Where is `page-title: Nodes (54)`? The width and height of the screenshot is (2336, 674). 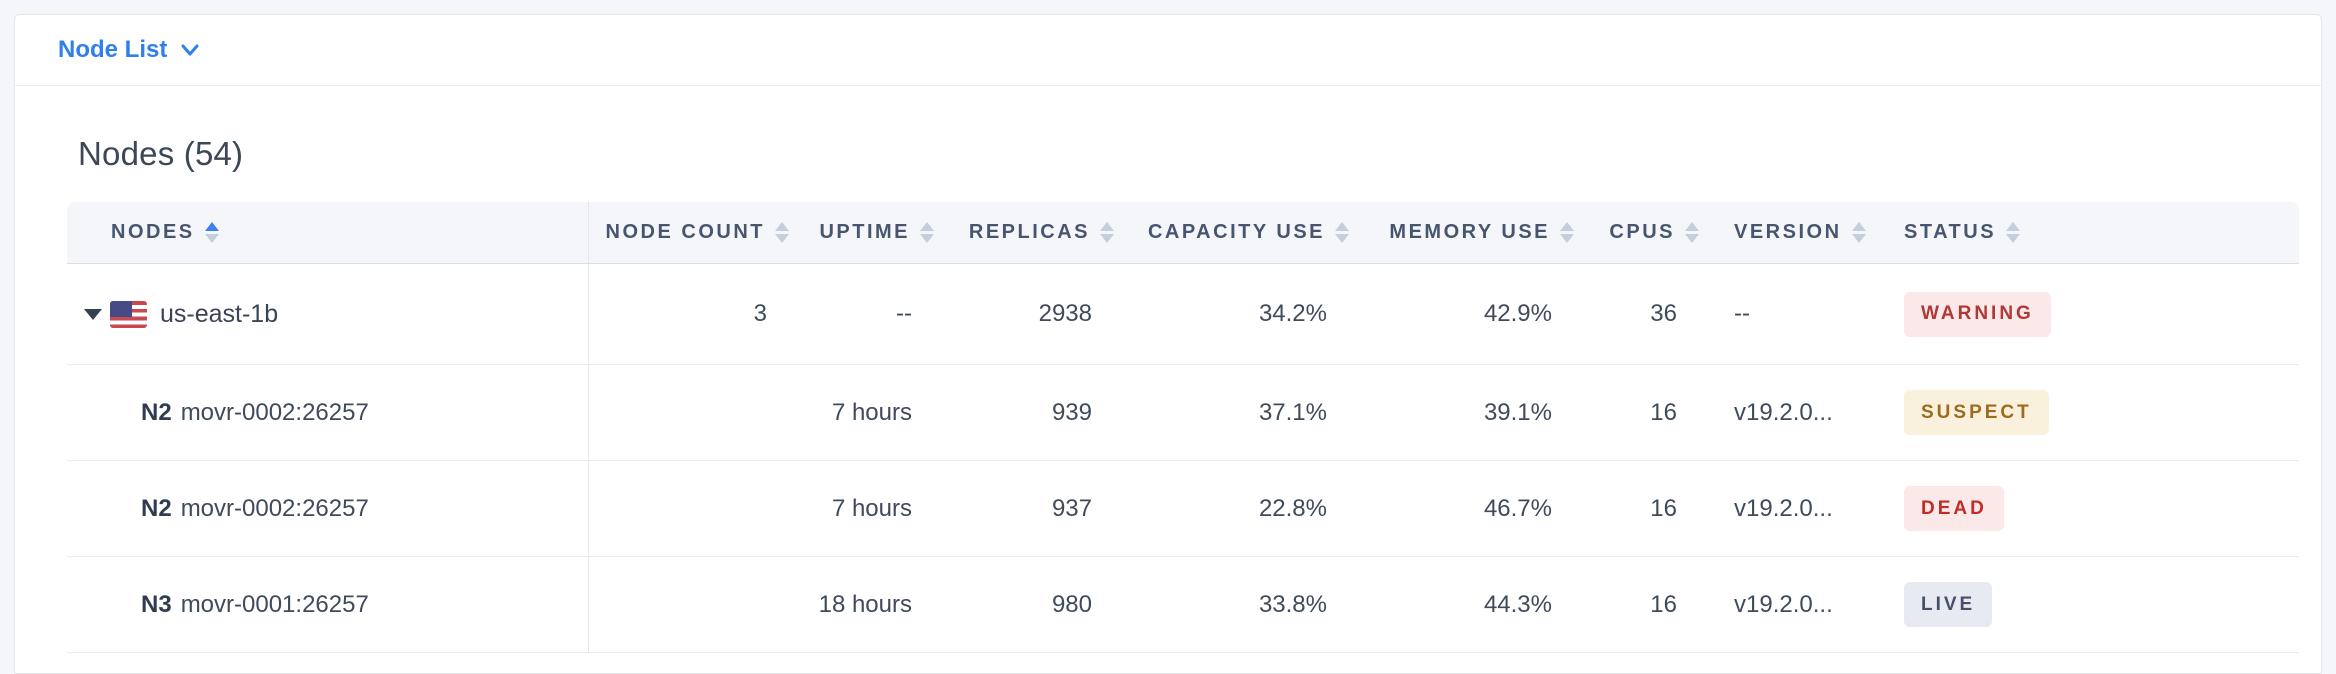 page-title: Nodes (54) is located at coordinates (161, 153).